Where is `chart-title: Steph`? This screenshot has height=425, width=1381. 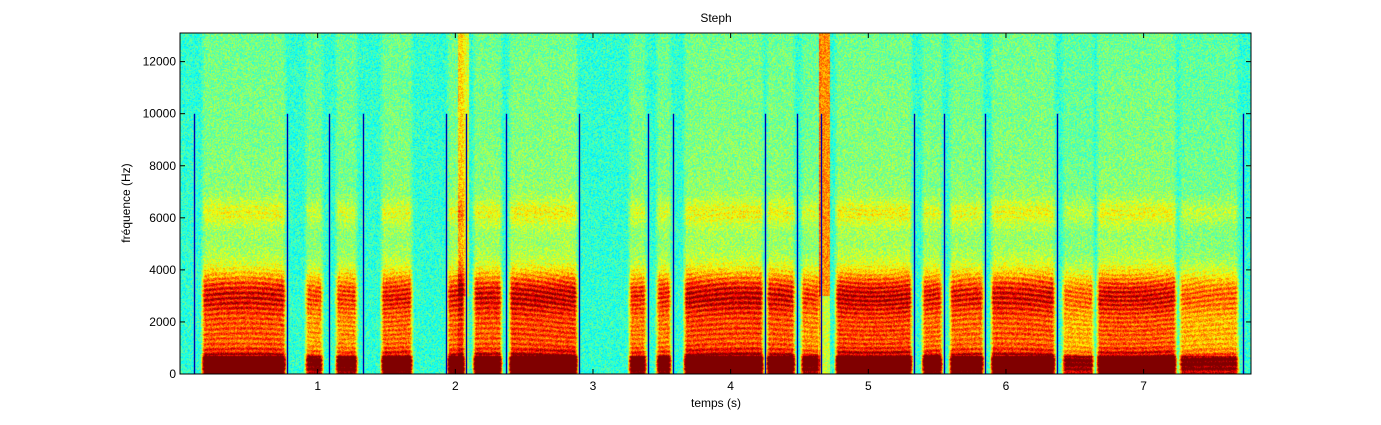 chart-title: Steph is located at coordinates (715, 18).